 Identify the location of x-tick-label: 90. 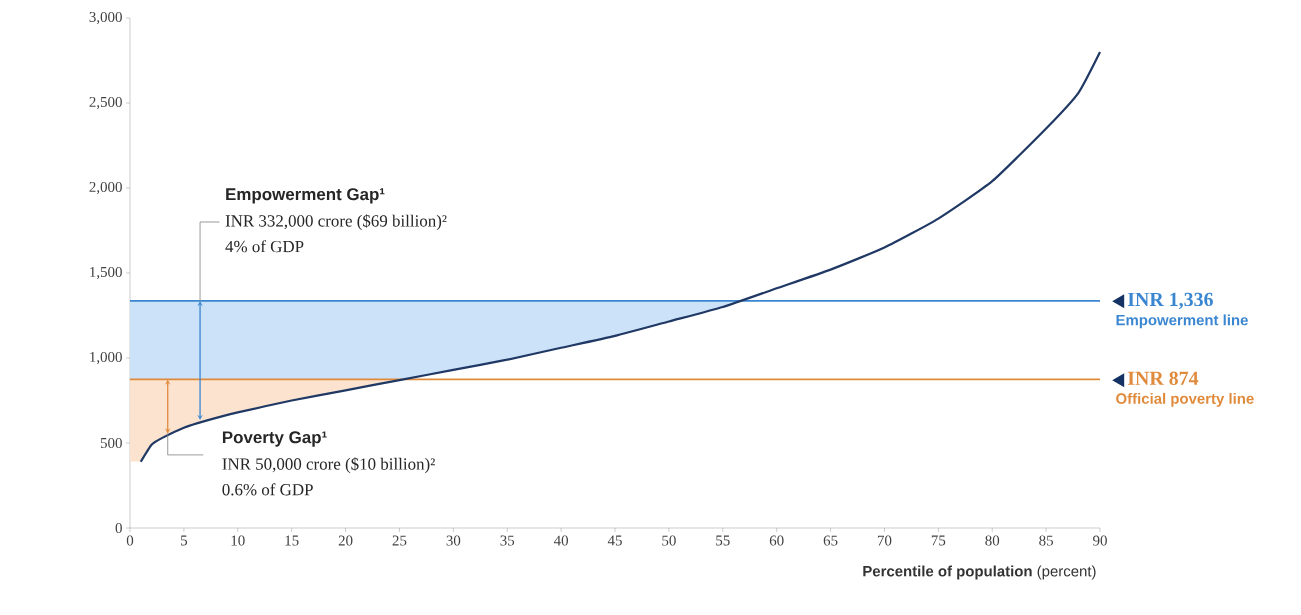
(1100, 540).